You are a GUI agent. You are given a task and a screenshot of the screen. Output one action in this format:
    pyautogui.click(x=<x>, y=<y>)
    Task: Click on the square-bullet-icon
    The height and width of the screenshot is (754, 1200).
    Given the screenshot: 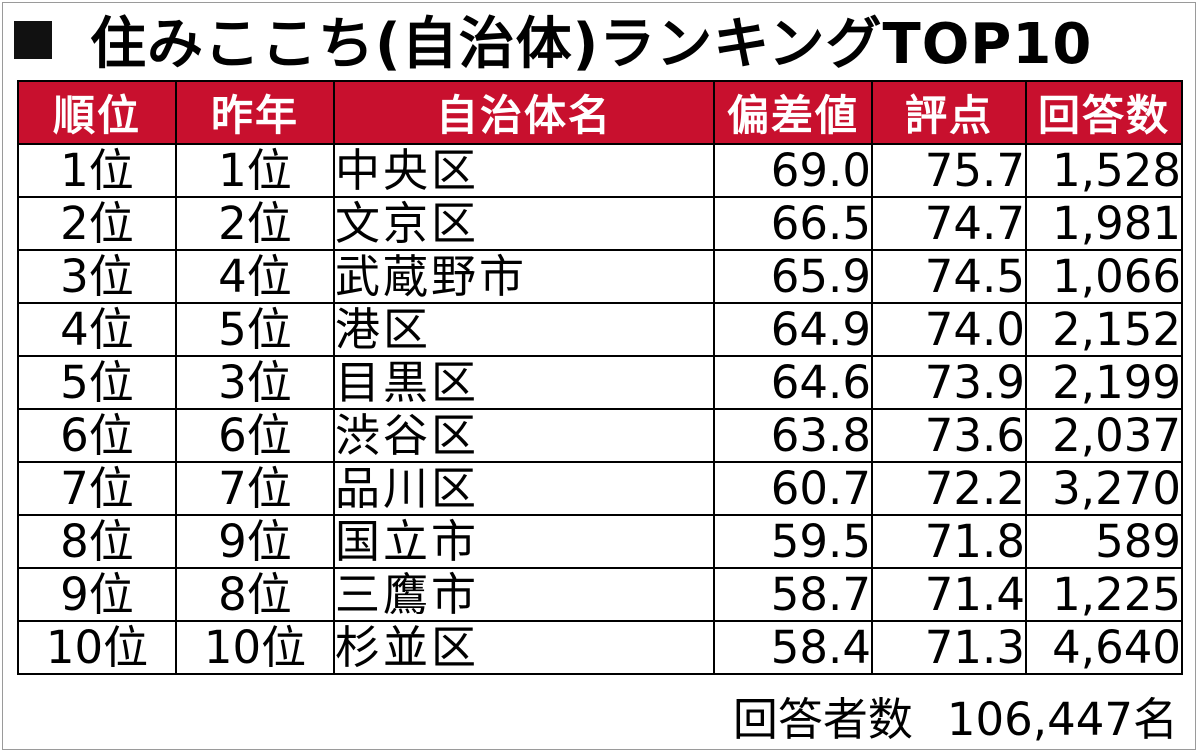 What is the action you would take?
    pyautogui.click(x=33, y=40)
    